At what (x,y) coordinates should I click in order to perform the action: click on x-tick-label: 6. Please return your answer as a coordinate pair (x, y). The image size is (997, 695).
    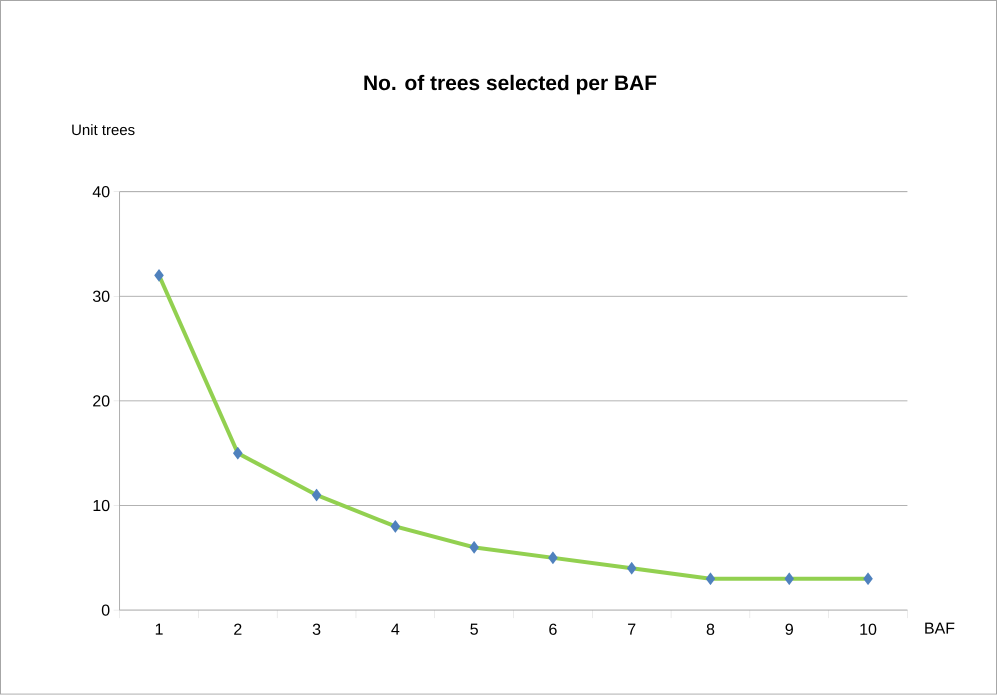
    Looking at the image, I should click on (553, 630).